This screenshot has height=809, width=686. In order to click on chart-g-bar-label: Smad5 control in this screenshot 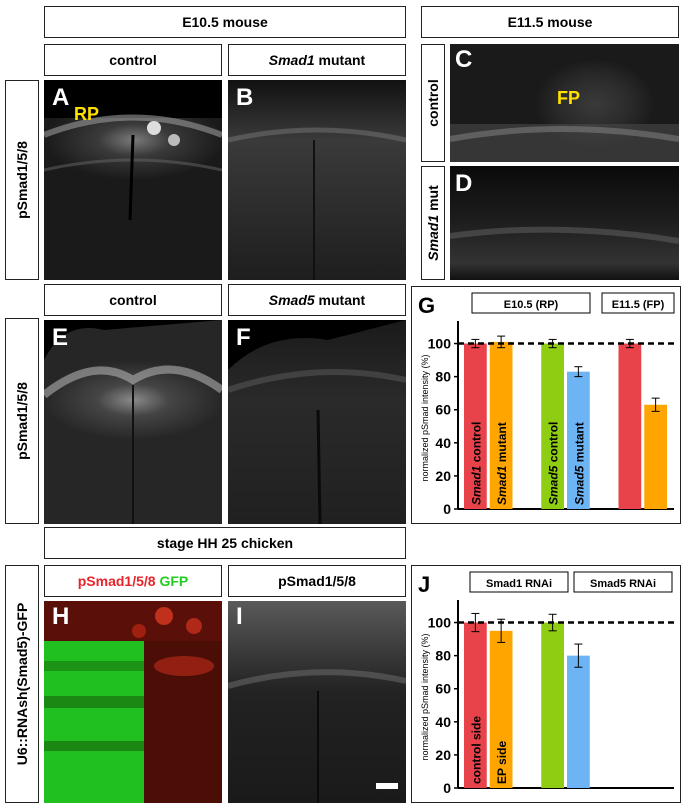, I will do `click(554, 463)`.